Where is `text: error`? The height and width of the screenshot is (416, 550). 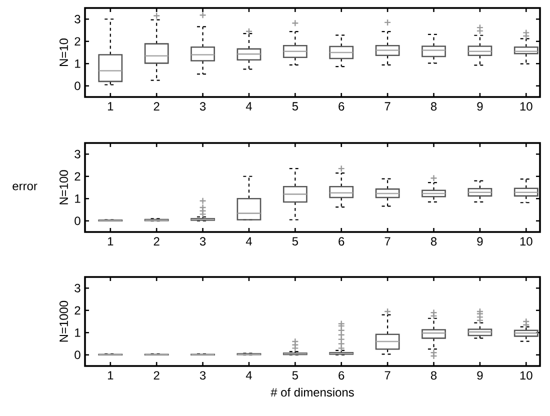
text: error is located at coordinates (25, 187).